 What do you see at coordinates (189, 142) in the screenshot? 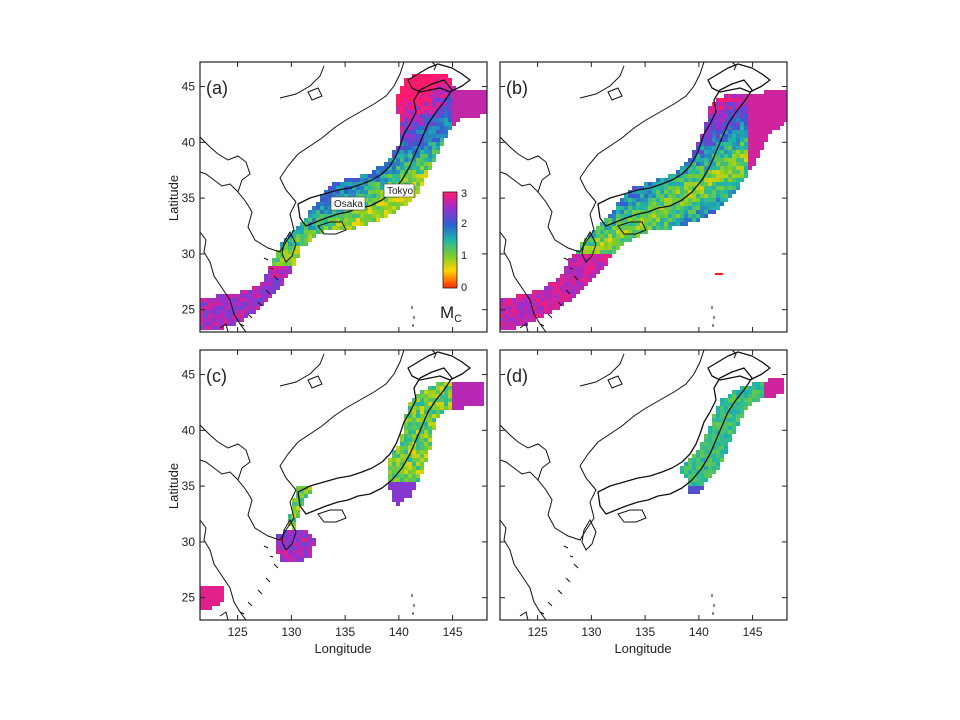
I see `y-tick-label: 40` at bounding box center [189, 142].